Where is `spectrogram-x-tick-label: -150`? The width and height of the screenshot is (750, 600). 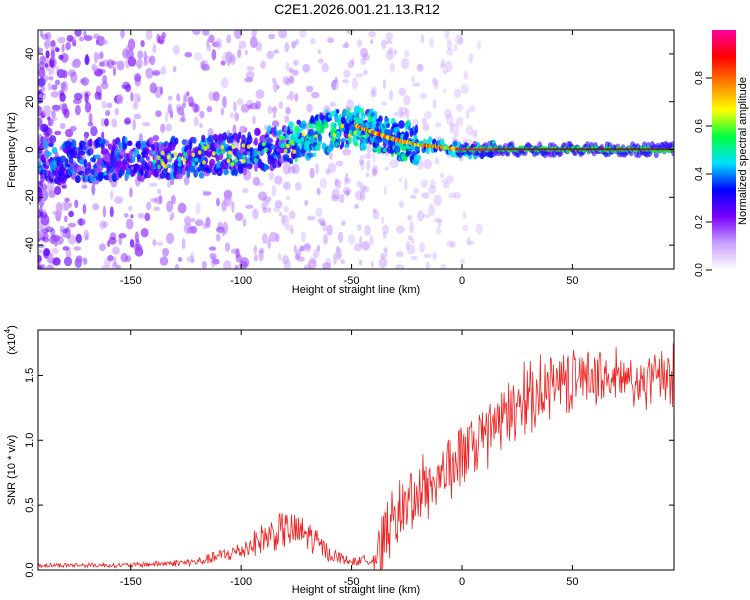 spectrogram-x-tick-label: -150 is located at coordinates (131, 281).